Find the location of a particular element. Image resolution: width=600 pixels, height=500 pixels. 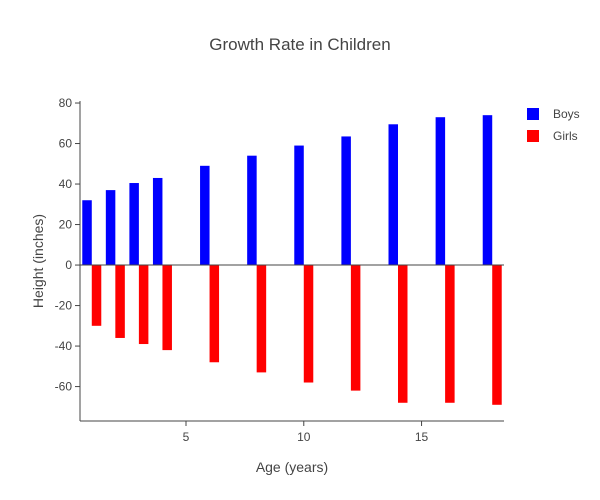

y-tick-label: 20 is located at coordinates (66, 225).